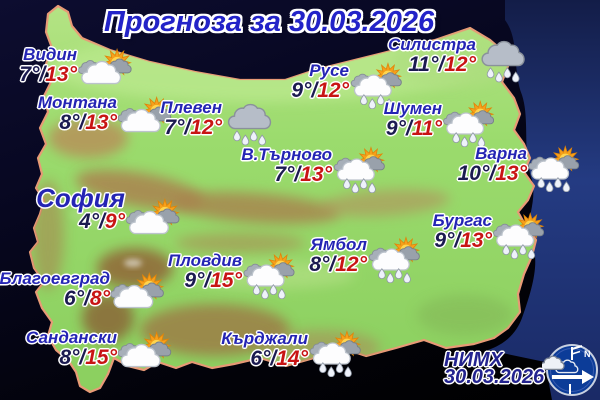 This screenshot has height=400, width=600. Describe the element at coordinates (286, 154) in the screenshot. I see `city-name: В.Търново` at that location.